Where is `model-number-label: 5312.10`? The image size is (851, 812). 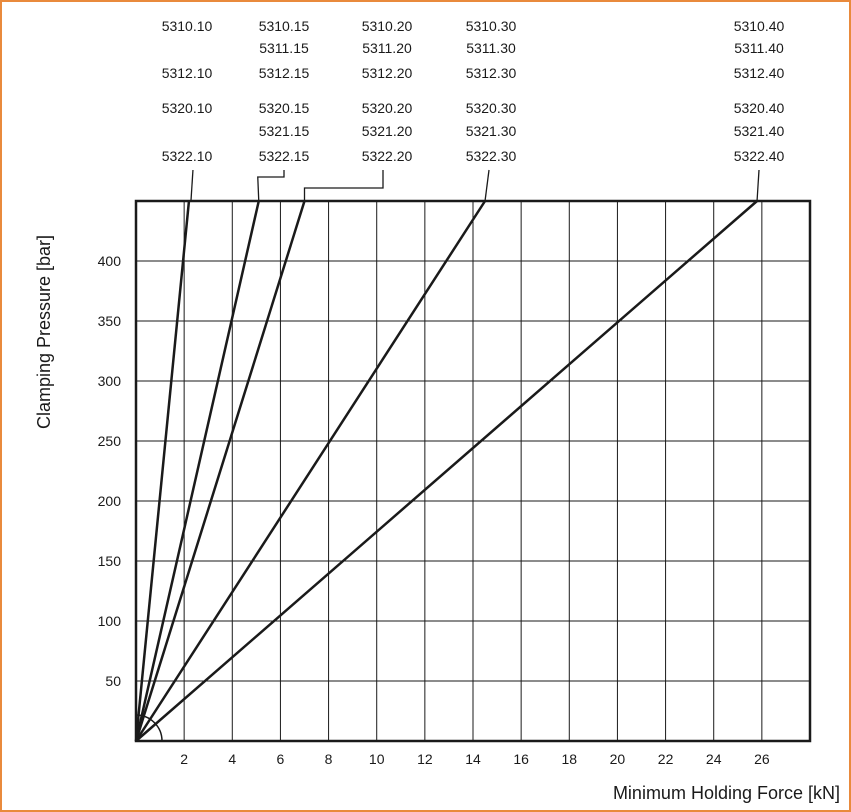
model-number-label: 5312.10 is located at coordinates (187, 73).